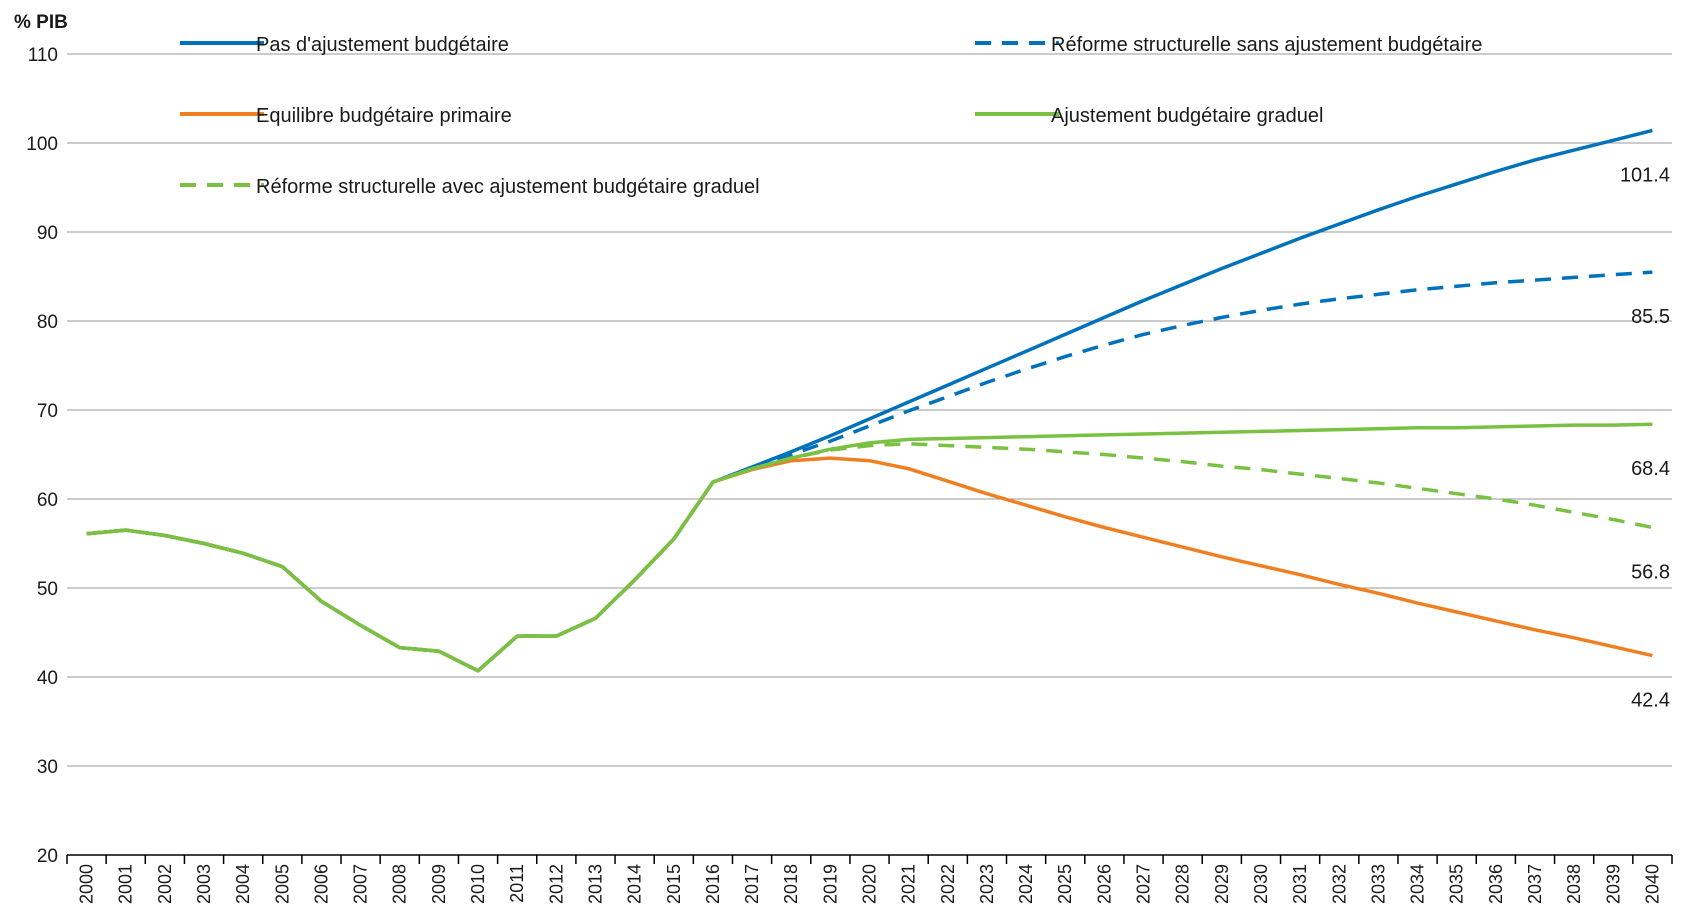 The height and width of the screenshot is (912, 1682). Describe the element at coordinates (948, 884) in the screenshot. I see `x-tick-label: 2022` at that location.